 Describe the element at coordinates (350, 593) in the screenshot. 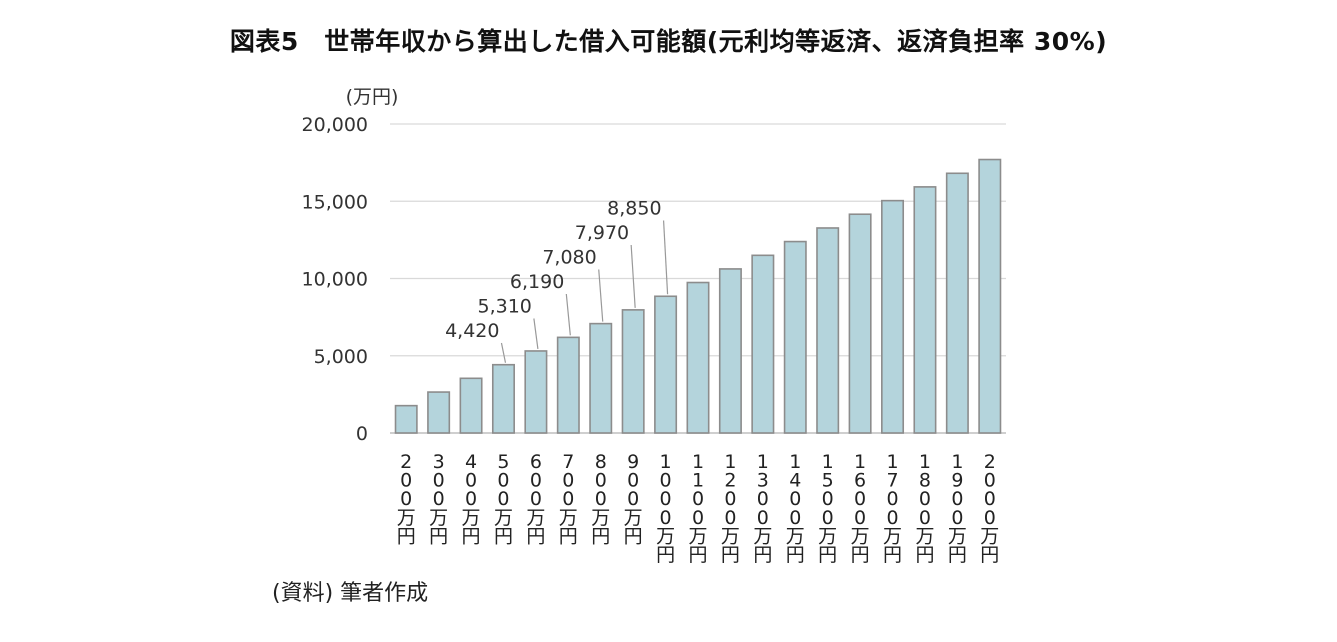

I see `source-note: (資料) 筆者作成` at that location.